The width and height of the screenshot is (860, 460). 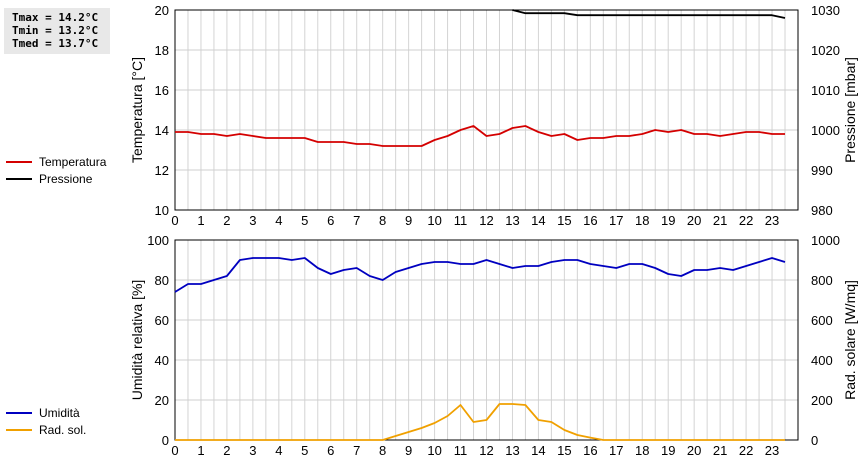 What do you see at coordinates (825, 240) in the screenshot?
I see `humidity-radiation-ytick-right: 1000` at bounding box center [825, 240].